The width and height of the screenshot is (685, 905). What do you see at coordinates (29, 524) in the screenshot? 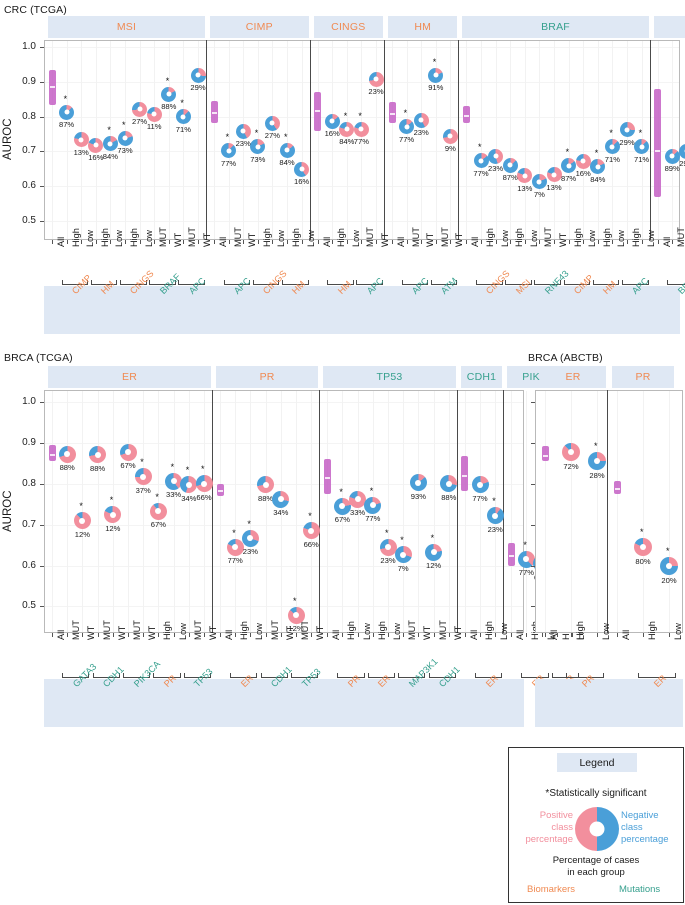
I see `y-axis-tick-label: 0.7` at bounding box center [29, 524].